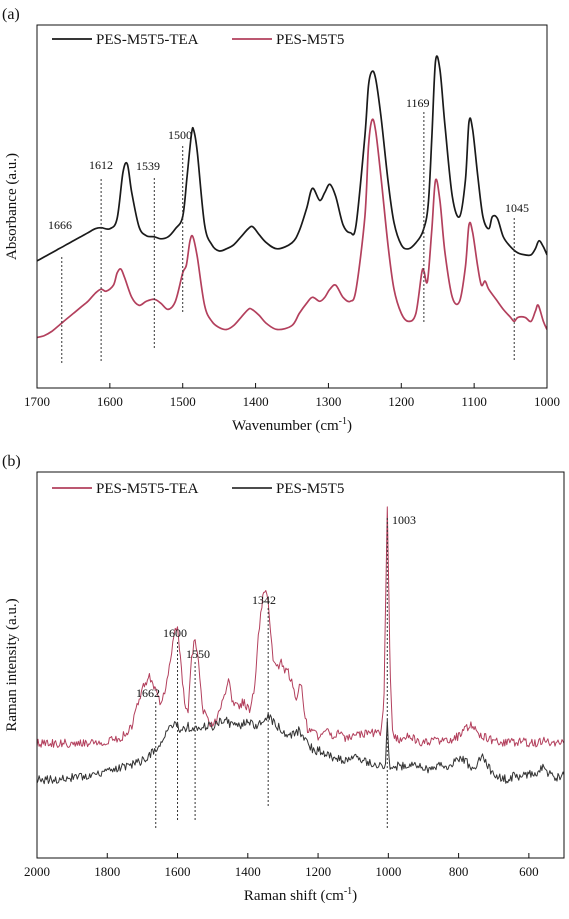  I want to click on x-tick-label: 1800, so click(107, 871).